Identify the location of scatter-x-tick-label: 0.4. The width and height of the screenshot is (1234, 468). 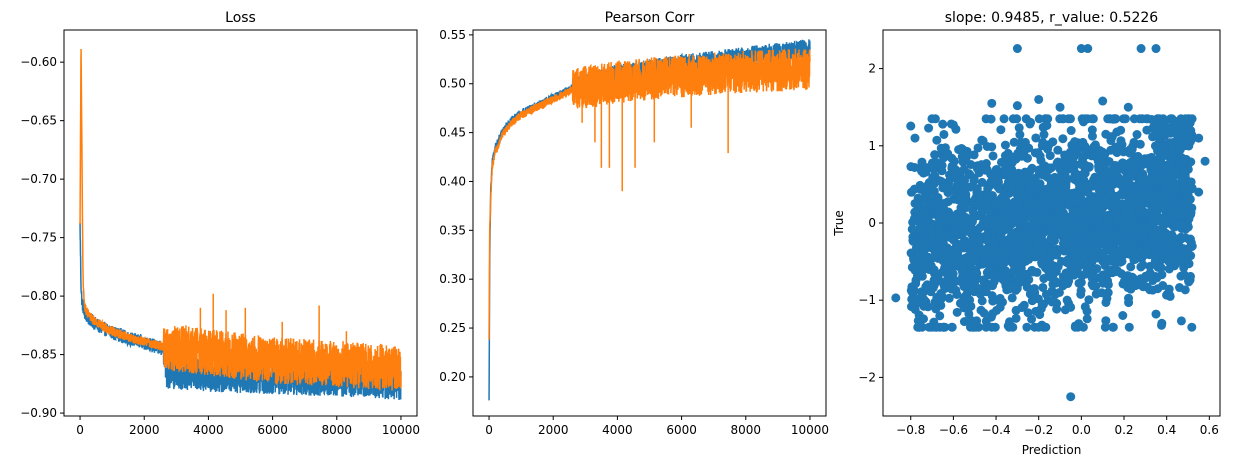
(1166, 430).